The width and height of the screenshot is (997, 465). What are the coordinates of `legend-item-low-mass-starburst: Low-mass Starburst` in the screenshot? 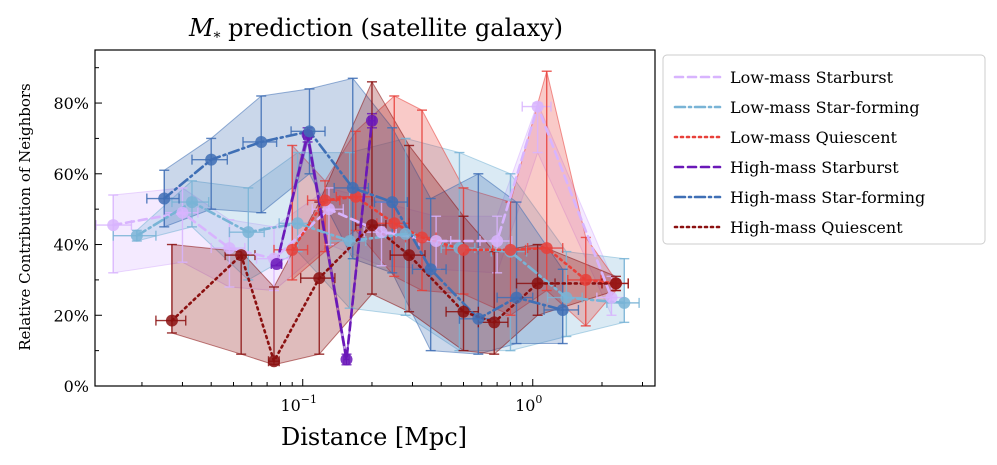 It's located at (783, 77).